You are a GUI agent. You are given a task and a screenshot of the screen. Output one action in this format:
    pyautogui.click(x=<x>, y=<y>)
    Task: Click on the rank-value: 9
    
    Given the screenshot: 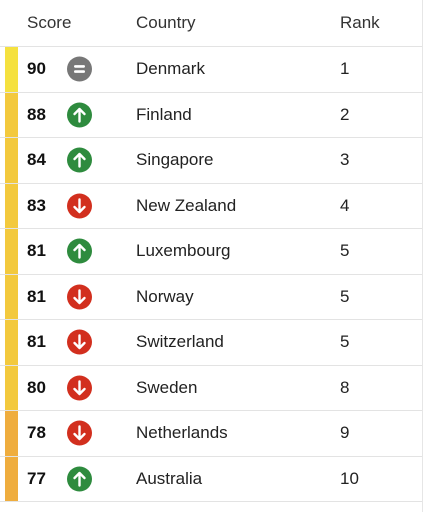 What is the action you would take?
    pyautogui.click(x=345, y=433)
    